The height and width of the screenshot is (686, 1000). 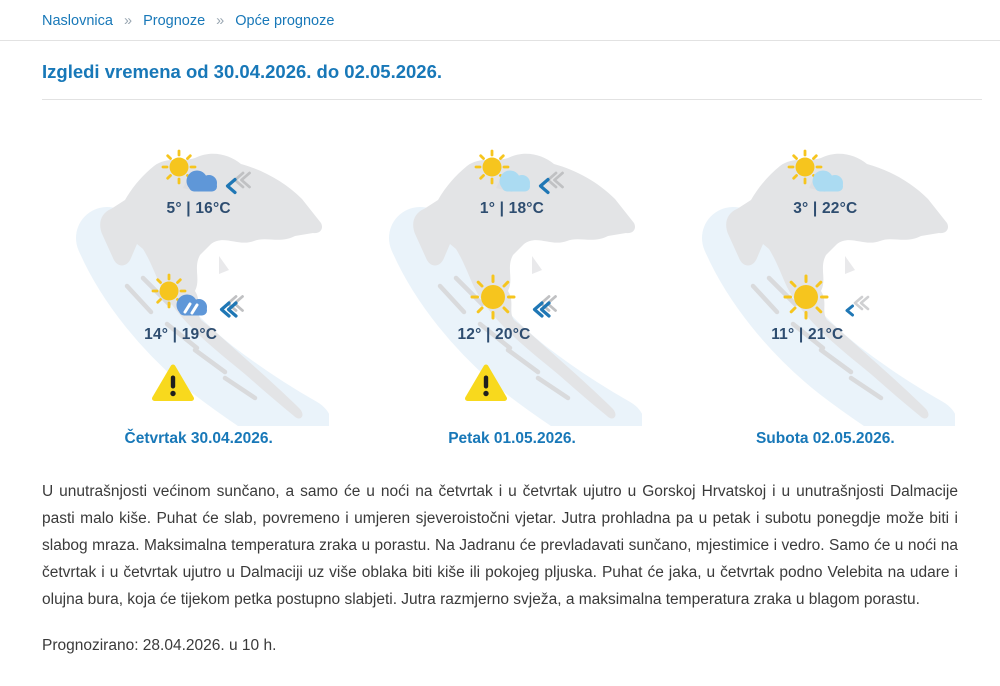 What do you see at coordinates (512, 438) in the screenshot?
I see `day-label: Petak 01.05.2026.` at bounding box center [512, 438].